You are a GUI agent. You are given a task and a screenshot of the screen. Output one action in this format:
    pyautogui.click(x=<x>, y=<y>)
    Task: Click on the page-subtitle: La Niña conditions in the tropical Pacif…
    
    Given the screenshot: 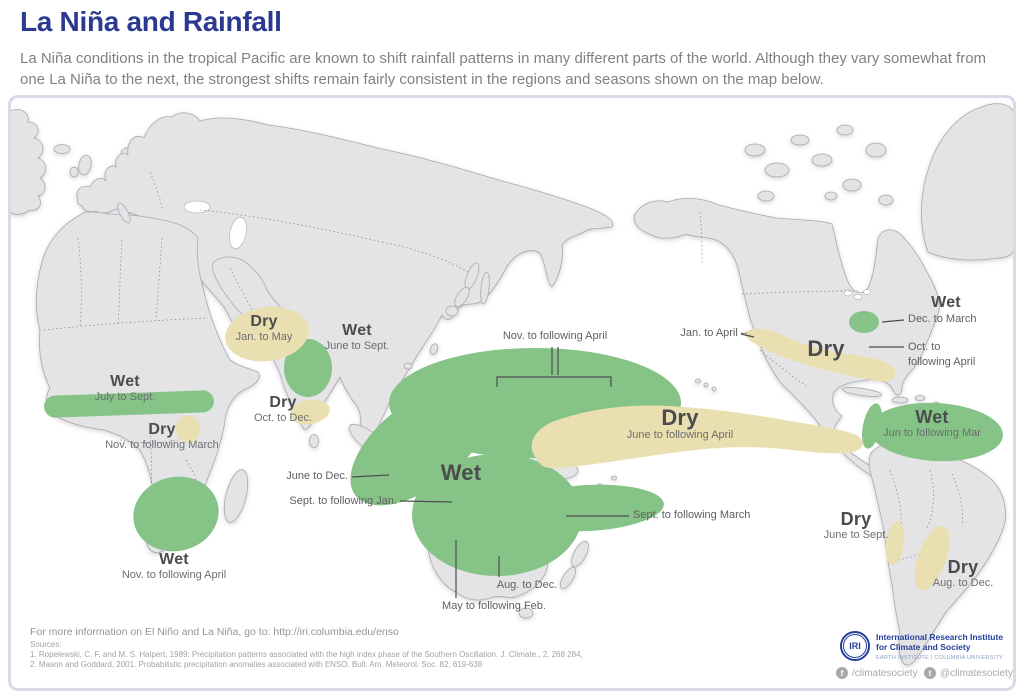 What is the action you would take?
    pyautogui.click(x=503, y=69)
    